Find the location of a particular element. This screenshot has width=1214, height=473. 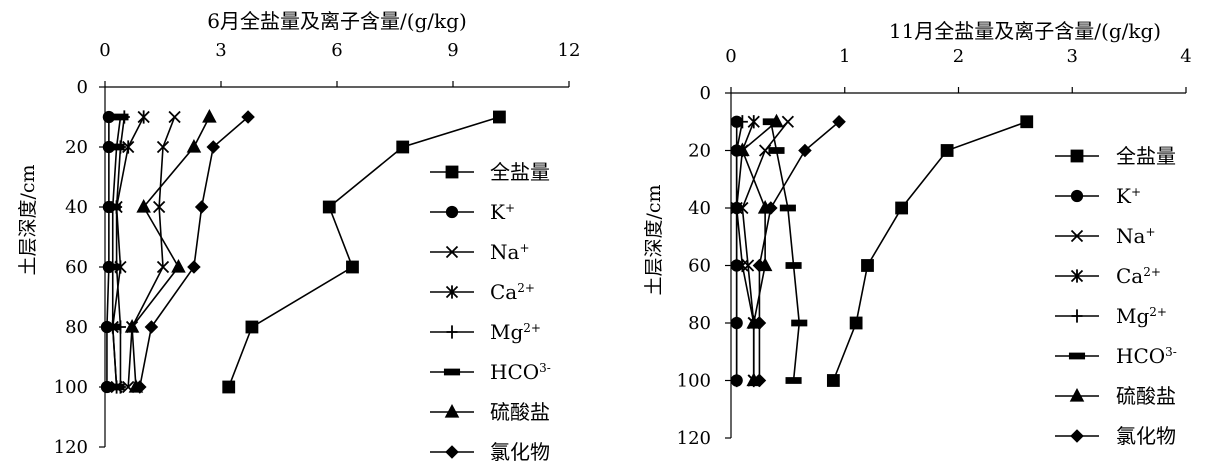

chart-title: 11月全盐量及离子含量/(g/kg) is located at coordinates (1025, 31).